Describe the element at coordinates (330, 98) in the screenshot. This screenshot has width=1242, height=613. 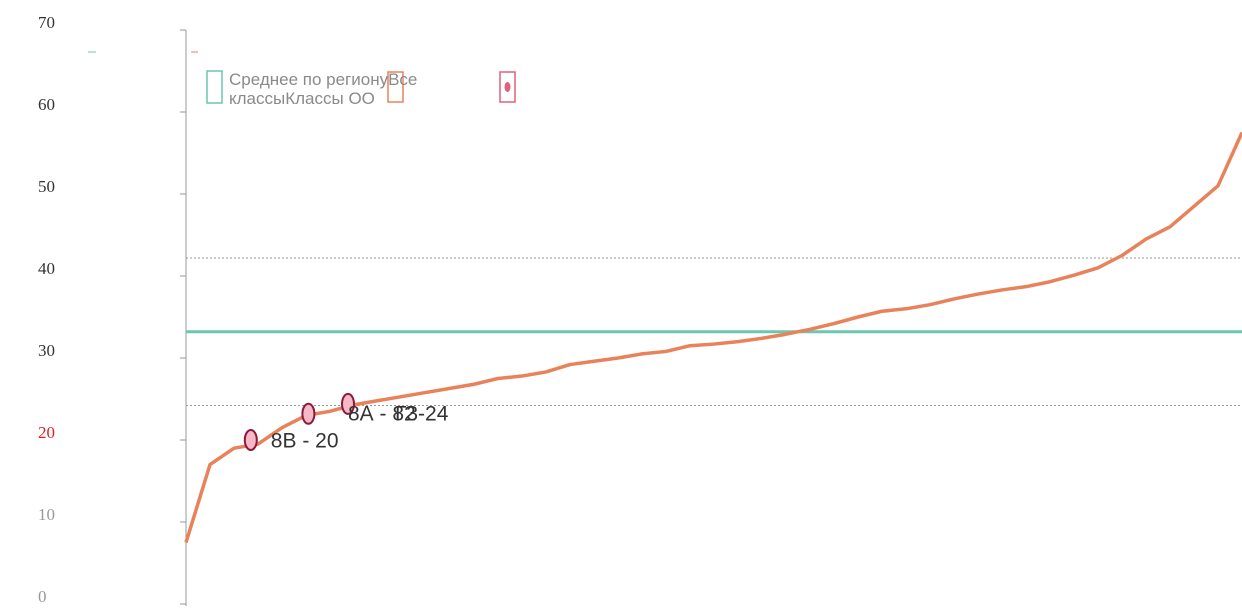
I see `legend-label: Классы ОО` at that location.